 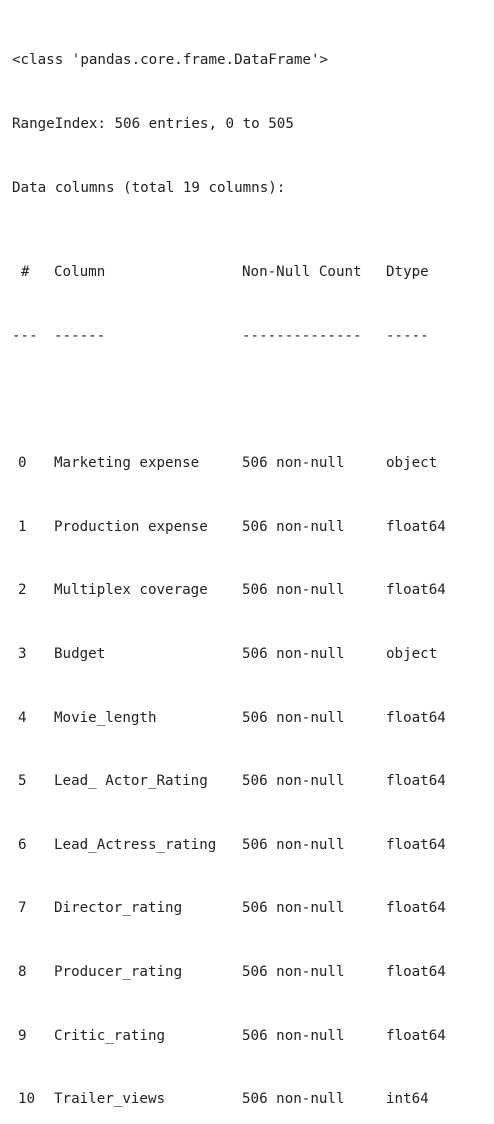 What do you see at coordinates (407, 1099) in the screenshot?
I see `row-dtype: int64` at bounding box center [407, 1099].